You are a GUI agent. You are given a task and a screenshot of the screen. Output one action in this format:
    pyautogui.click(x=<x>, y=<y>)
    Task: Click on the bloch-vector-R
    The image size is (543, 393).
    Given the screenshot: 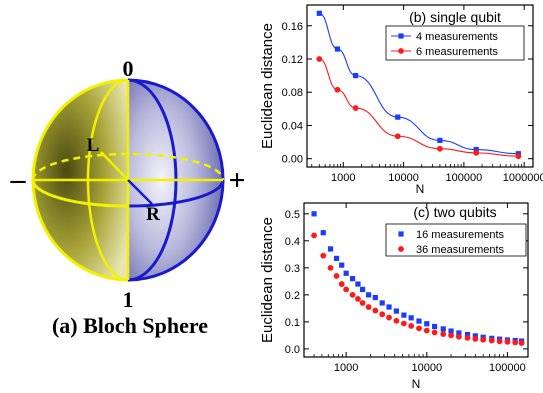 What is the action you would take?
    pyautogui.click(x=140, y=192)
    